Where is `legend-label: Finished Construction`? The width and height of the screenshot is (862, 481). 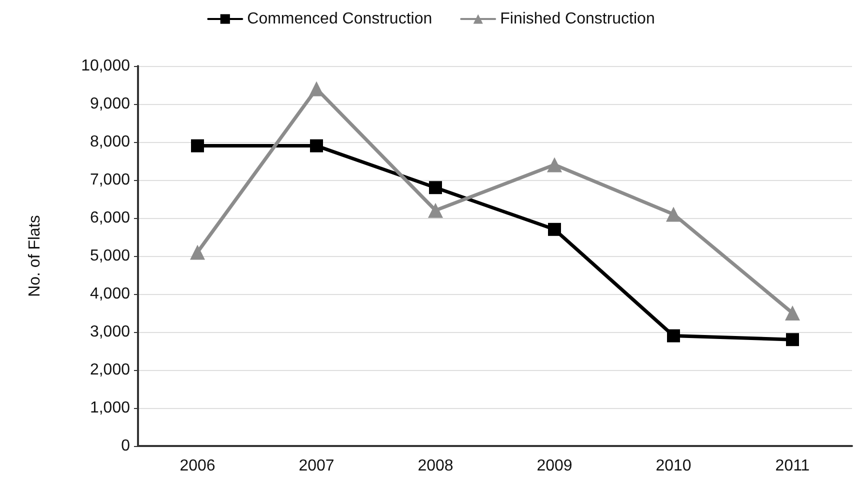
legend-label: Finished Construction is located at coordinates (577, 19).